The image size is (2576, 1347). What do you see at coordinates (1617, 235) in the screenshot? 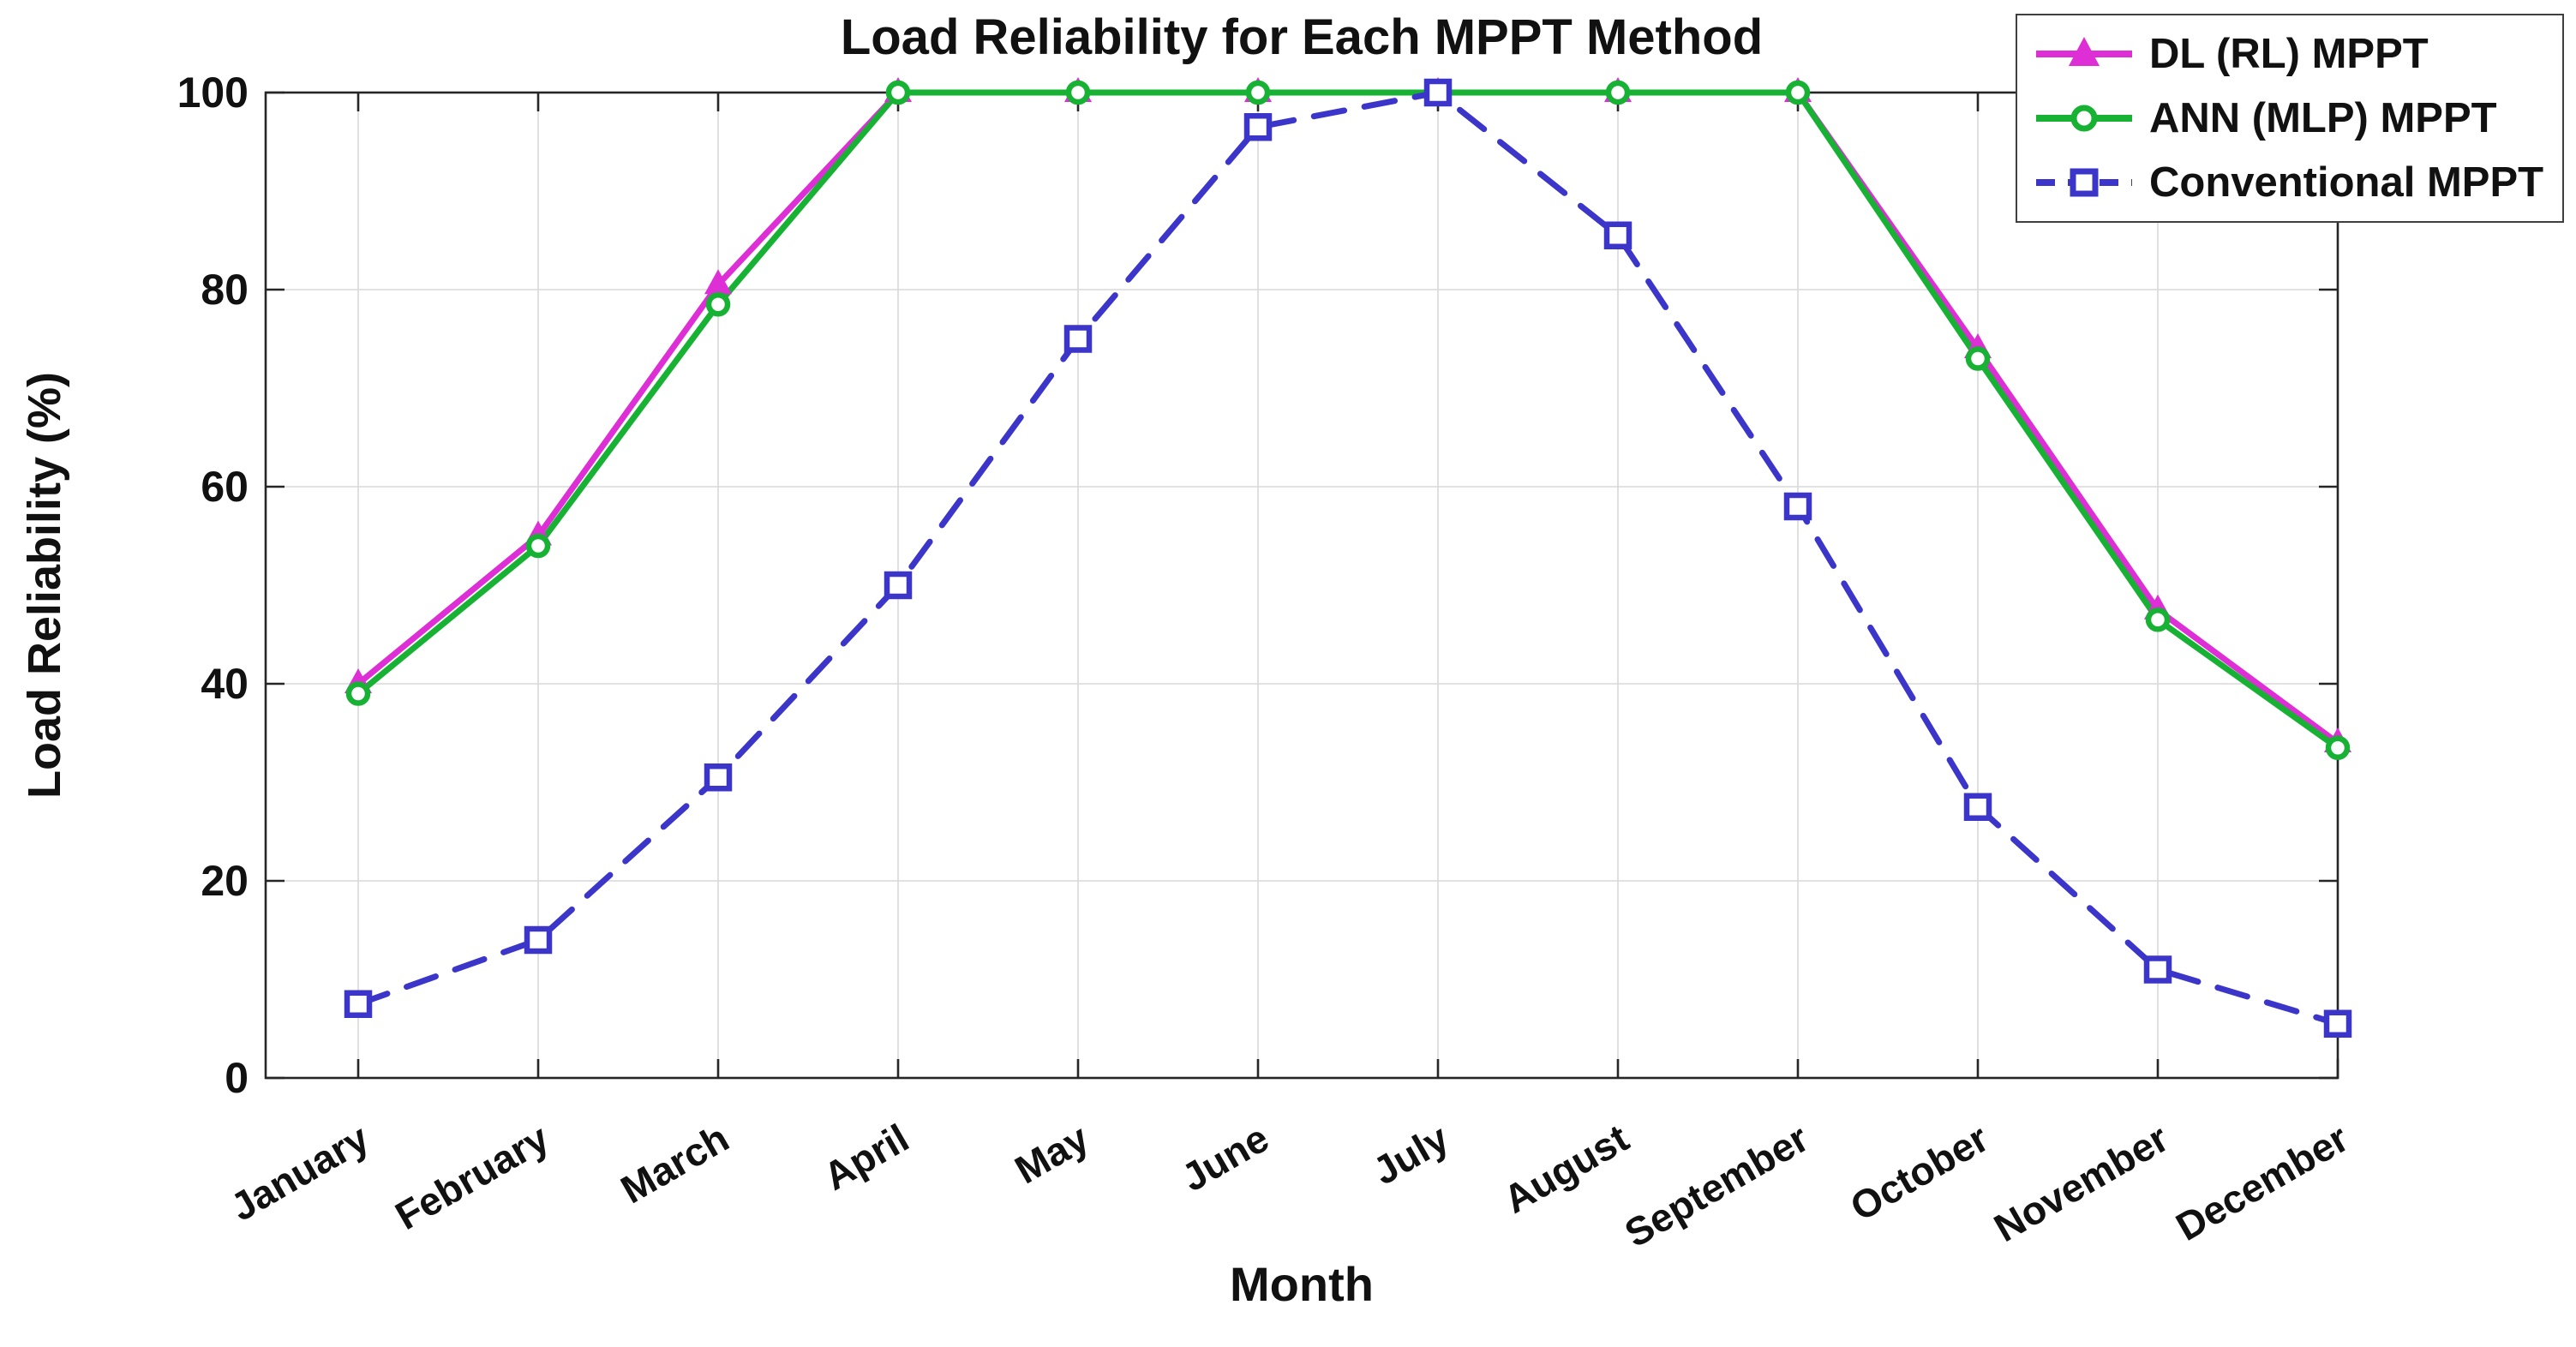
I see `marker-square-conventional-mppt-august` at bounding box center [1617, 235].